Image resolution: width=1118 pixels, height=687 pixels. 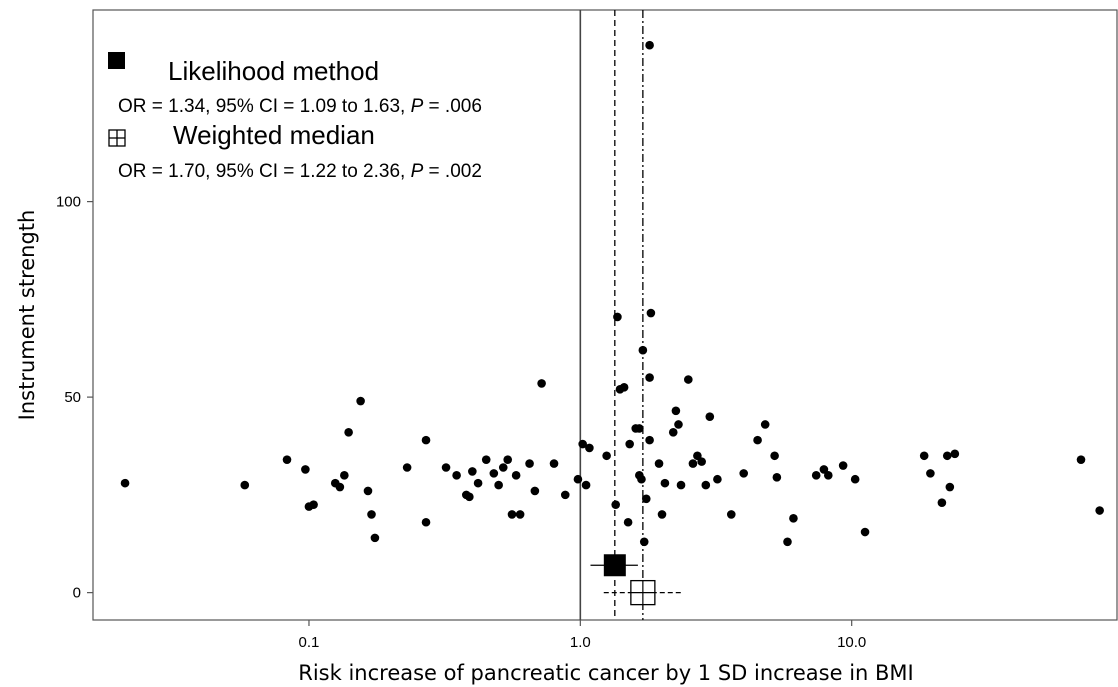 I want to click on reference-lines, so click(x=611, y=315).